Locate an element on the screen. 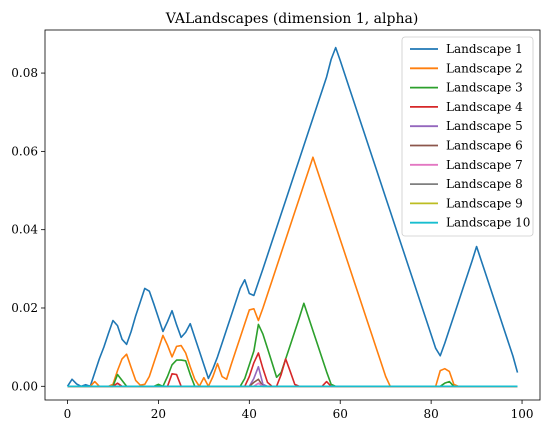  x-tick-label: 80 is located at coordinates (430, 414).